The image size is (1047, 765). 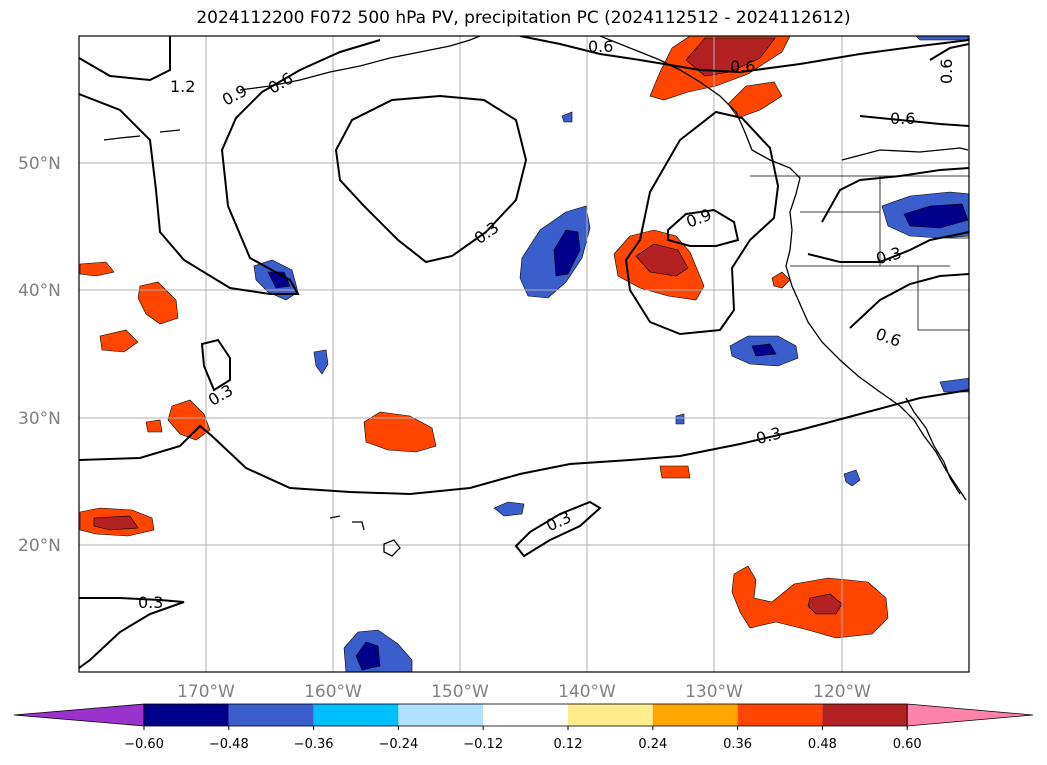 I want to click on colorbar-tick-label: 0.48, so click(x=822, y=744).